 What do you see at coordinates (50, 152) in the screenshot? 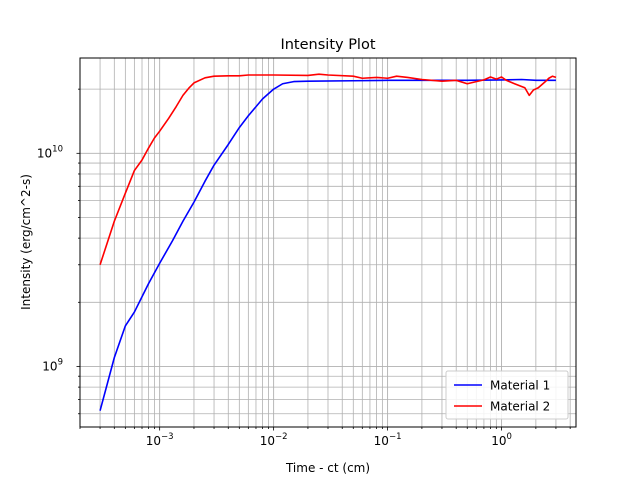
I see `y-tick-label: 1010` at bounding box center [50, 152].